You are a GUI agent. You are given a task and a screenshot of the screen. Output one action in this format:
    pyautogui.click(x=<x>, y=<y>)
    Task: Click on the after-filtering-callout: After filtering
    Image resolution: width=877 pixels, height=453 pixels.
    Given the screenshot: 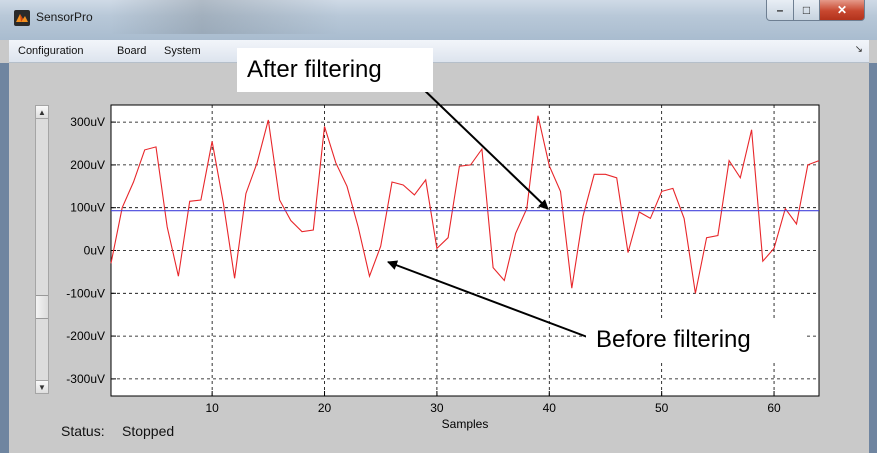 What is the action you would take?
    pyautogui.click(x=335, y=70)
    